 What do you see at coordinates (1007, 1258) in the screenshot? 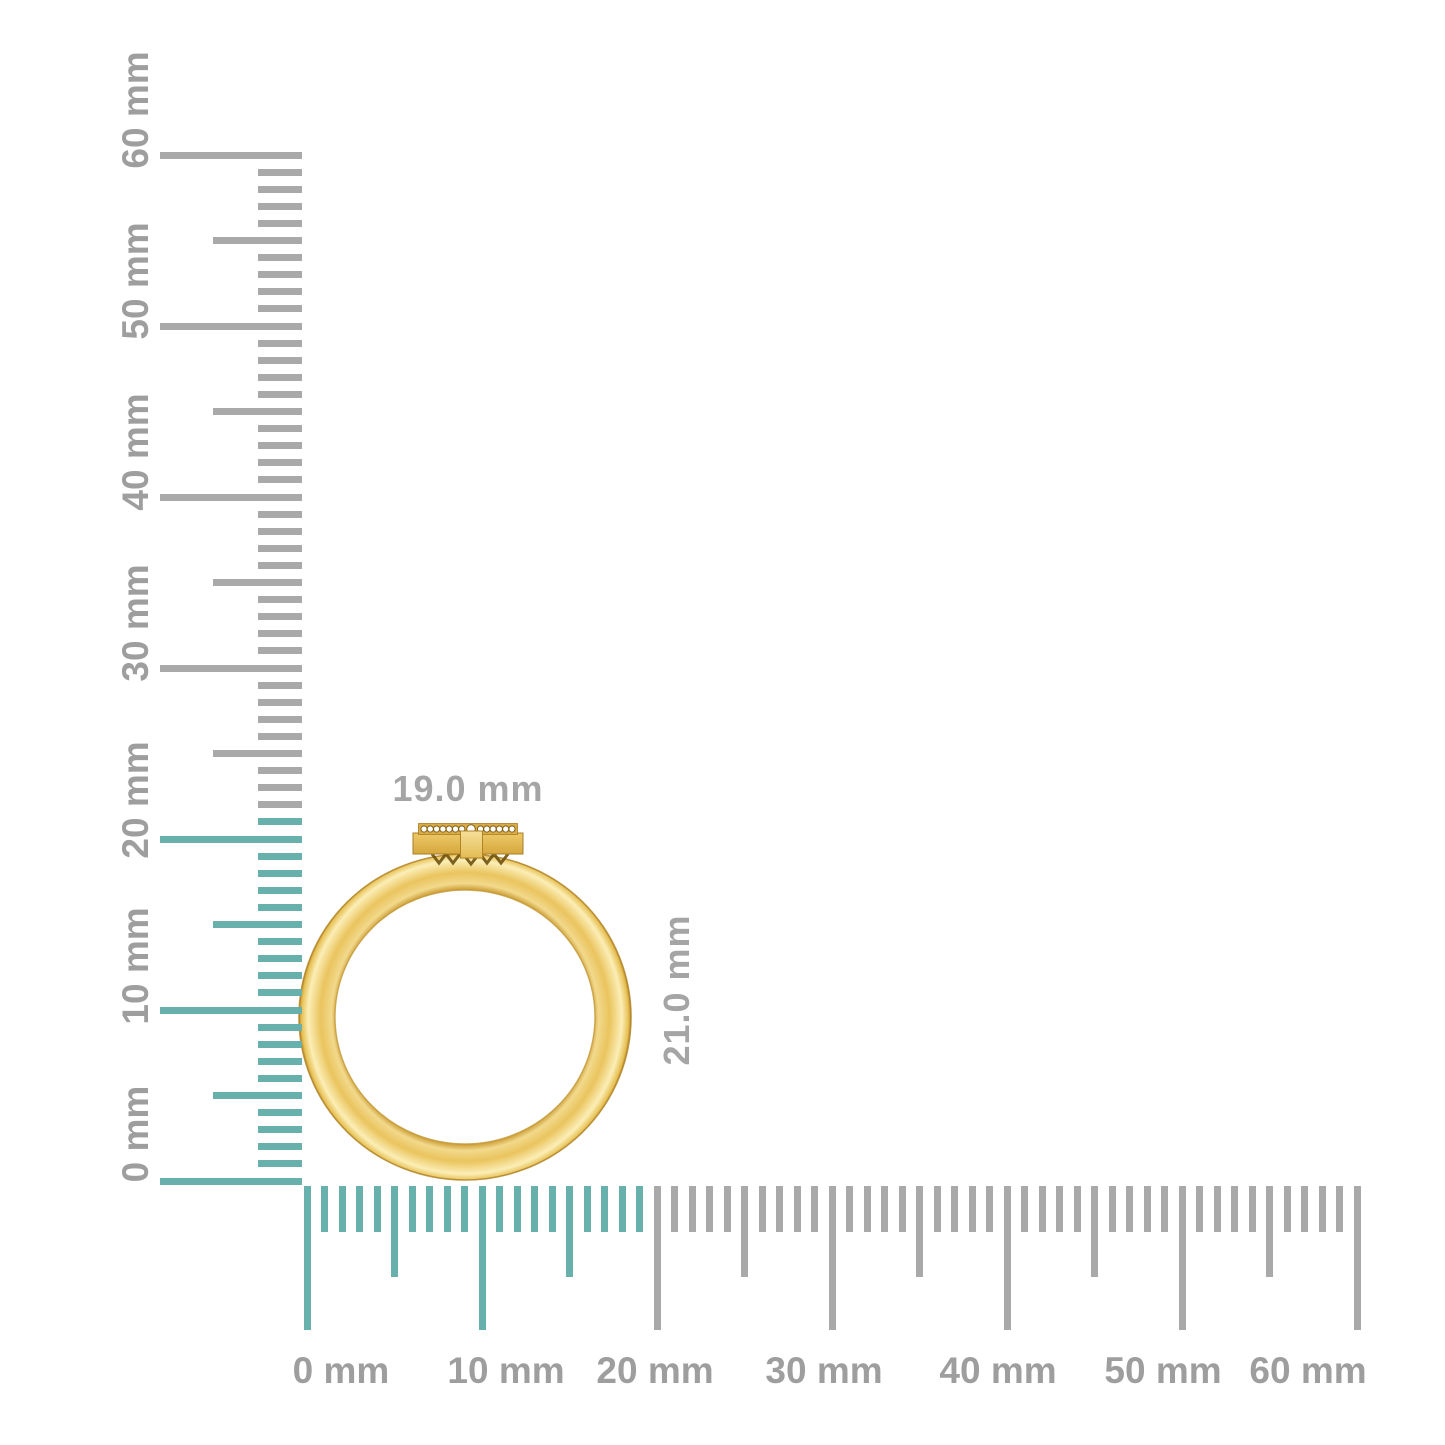
I see `h-tick-40mm` at bounding box center [1007, 1258].